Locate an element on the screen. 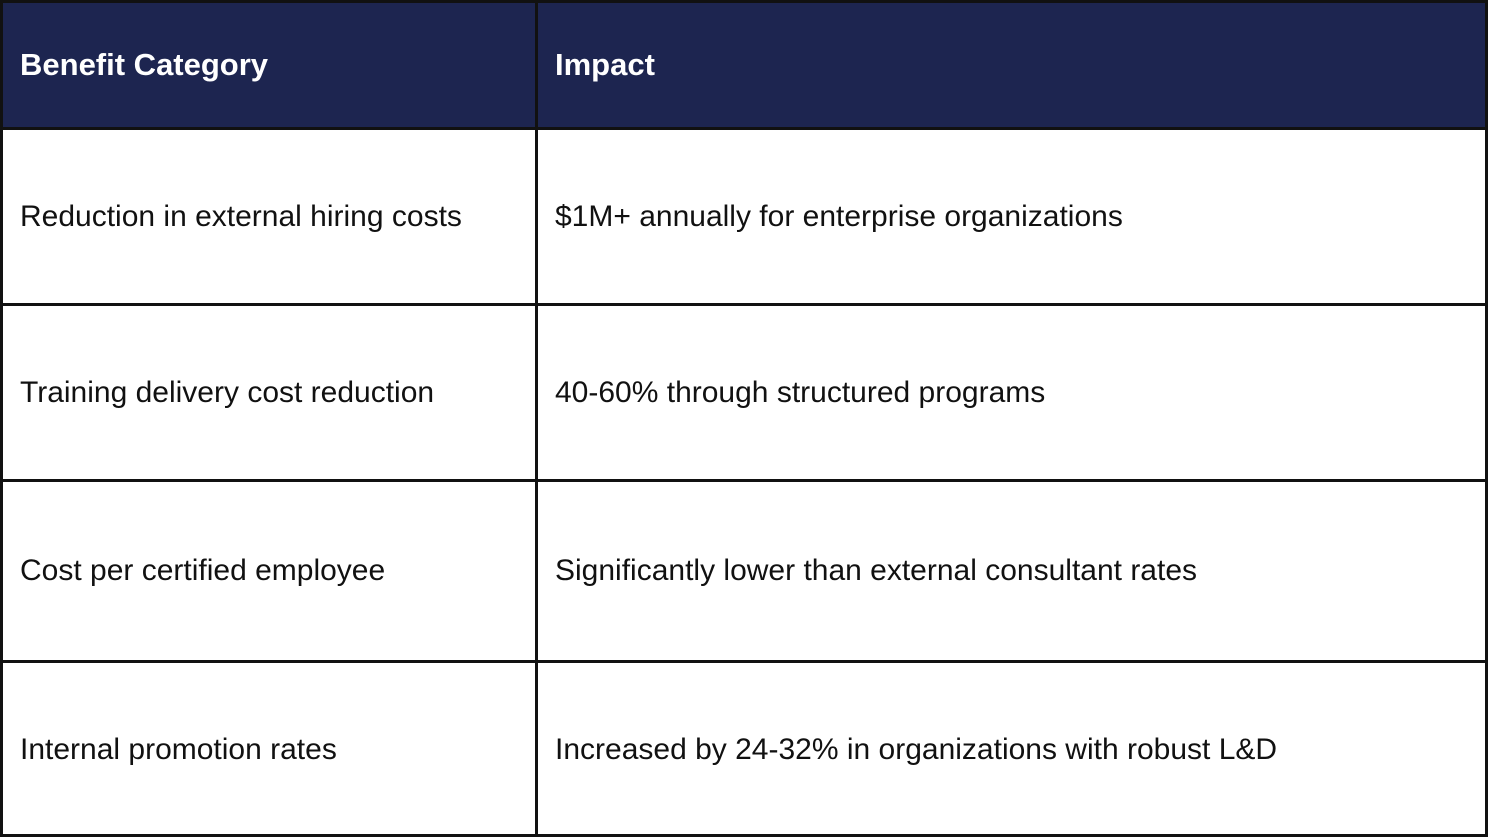 Image resolution: width=1488 pixels, height=837 pixels. header-benefit-category: Benefit Category is located at coordinates (270, 65).